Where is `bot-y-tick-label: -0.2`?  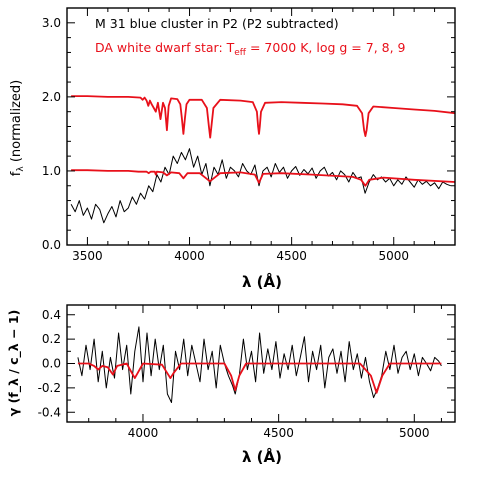 bot-y-tick-label: -0.2 is located at coordinates (49, 388).